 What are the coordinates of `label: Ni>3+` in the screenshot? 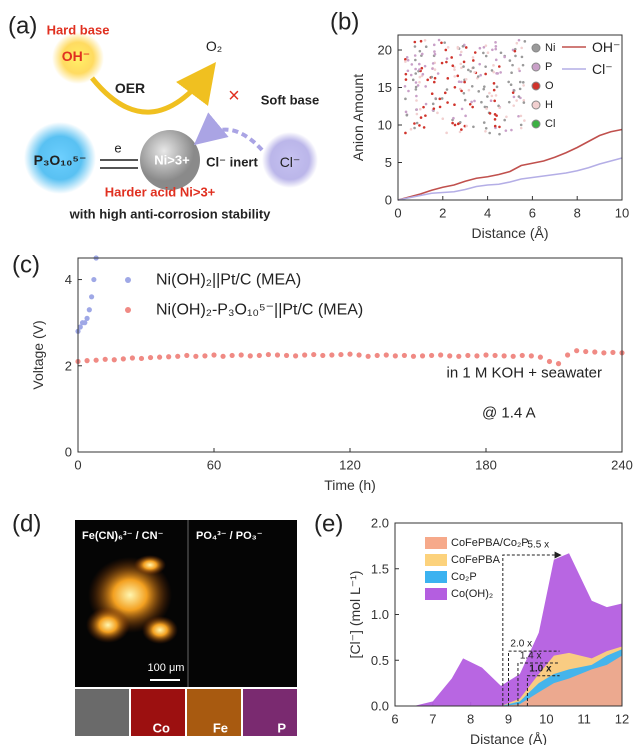 It's located at (172, 160).